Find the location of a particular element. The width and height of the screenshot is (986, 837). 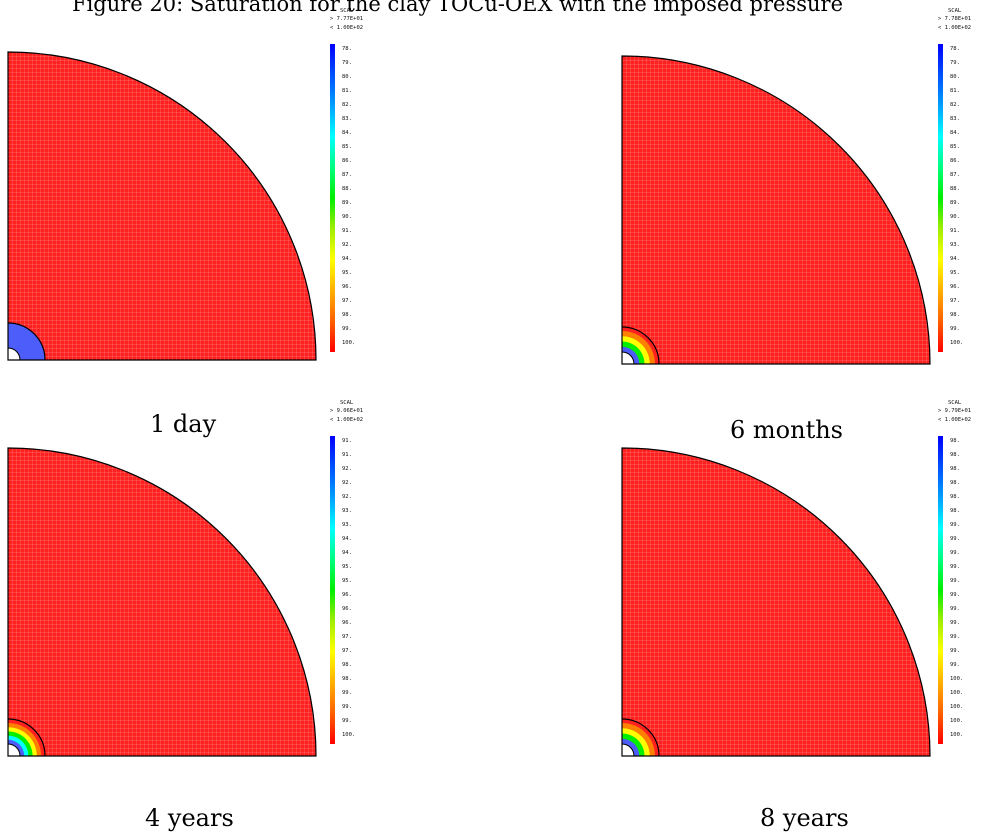

time-label: 8 years is located at coordinates (804, 818).